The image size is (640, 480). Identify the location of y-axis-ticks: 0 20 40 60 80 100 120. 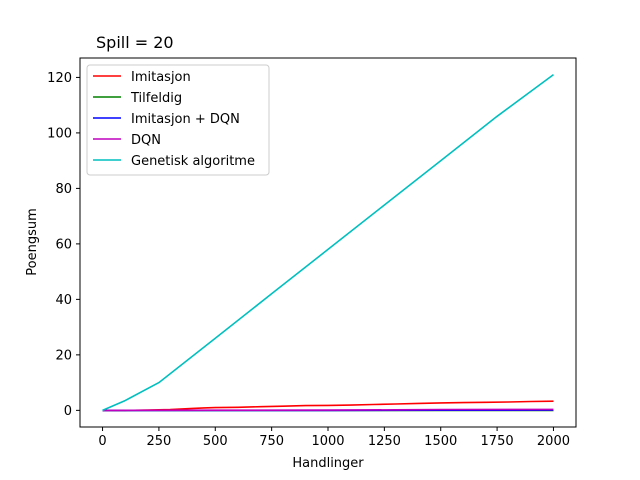
(63, 245).